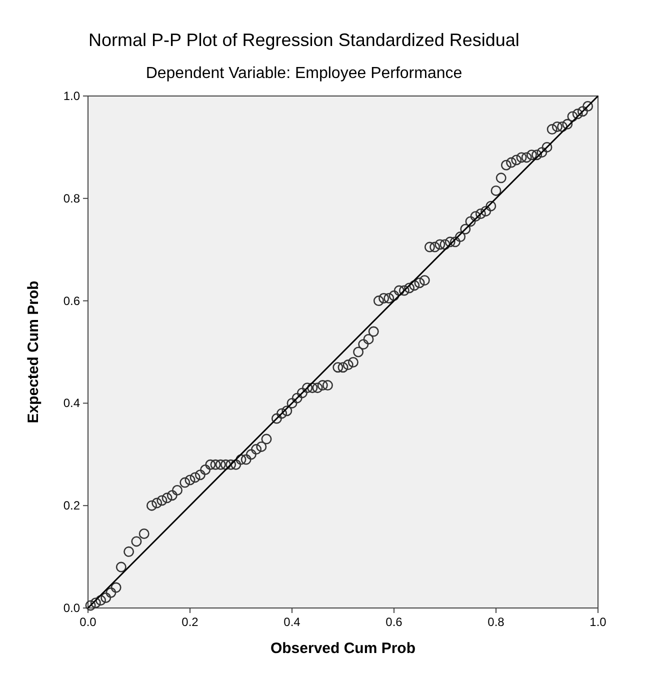 Image resolution: width=648 pixels, height=677 pixels. I want to click on x-tick-label: 0.0, so click(88, 622).